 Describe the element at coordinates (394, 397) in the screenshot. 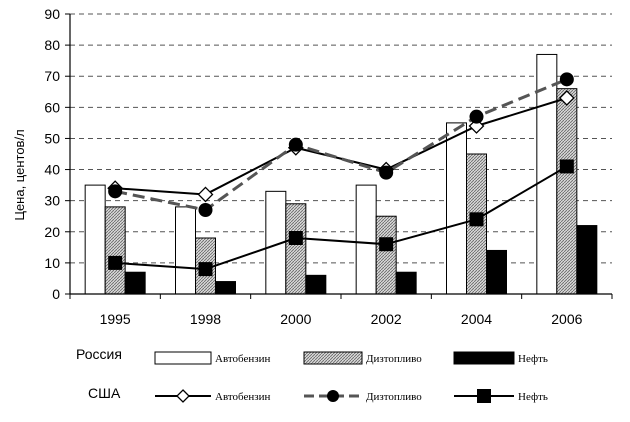

I see `legend-label-usa-diesel: Дизтопливо` at that location.